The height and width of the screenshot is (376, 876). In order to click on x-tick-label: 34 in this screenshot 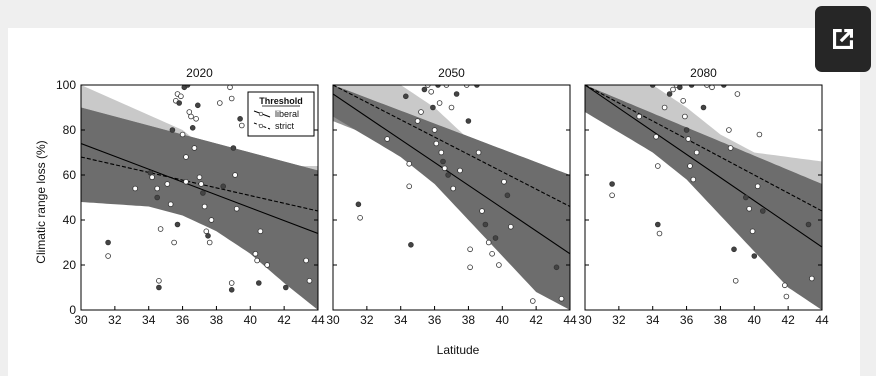, I will do `click(653, 320)`.